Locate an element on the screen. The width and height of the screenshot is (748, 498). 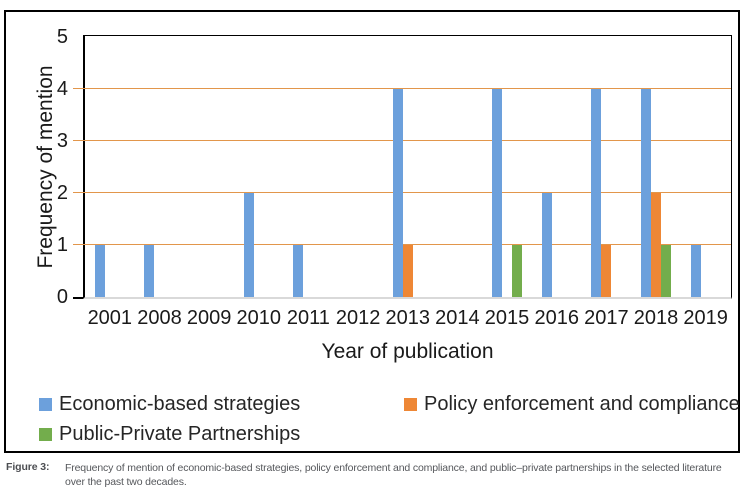
legend-swatch-orange is located at coordinates (410, 404).